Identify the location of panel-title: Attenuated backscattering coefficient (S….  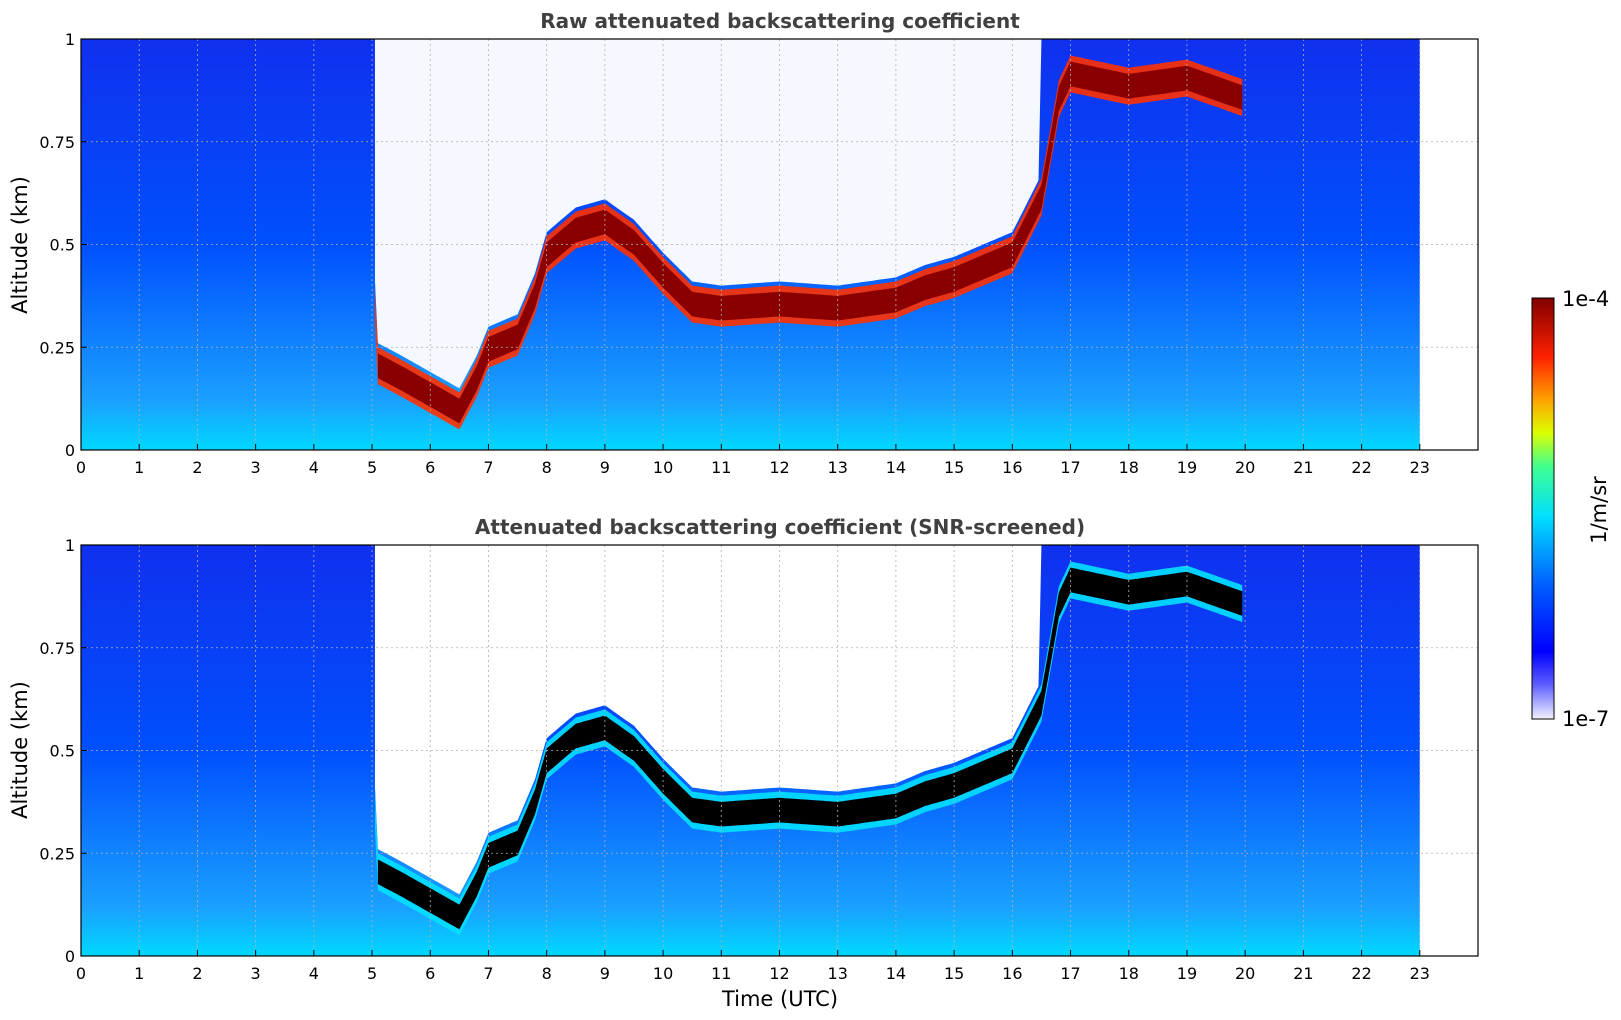
(780, 527).